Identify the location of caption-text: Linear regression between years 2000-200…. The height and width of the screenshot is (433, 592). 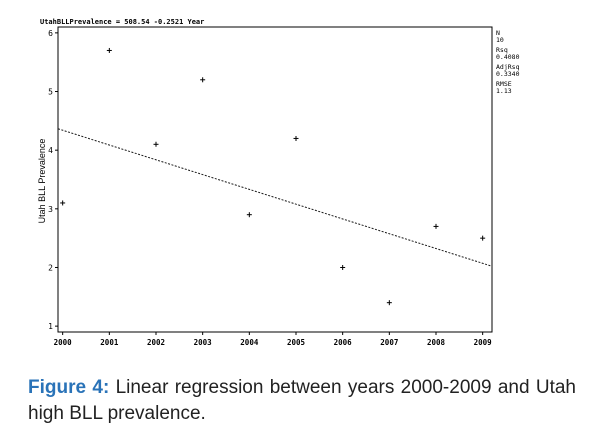
(302, 400).